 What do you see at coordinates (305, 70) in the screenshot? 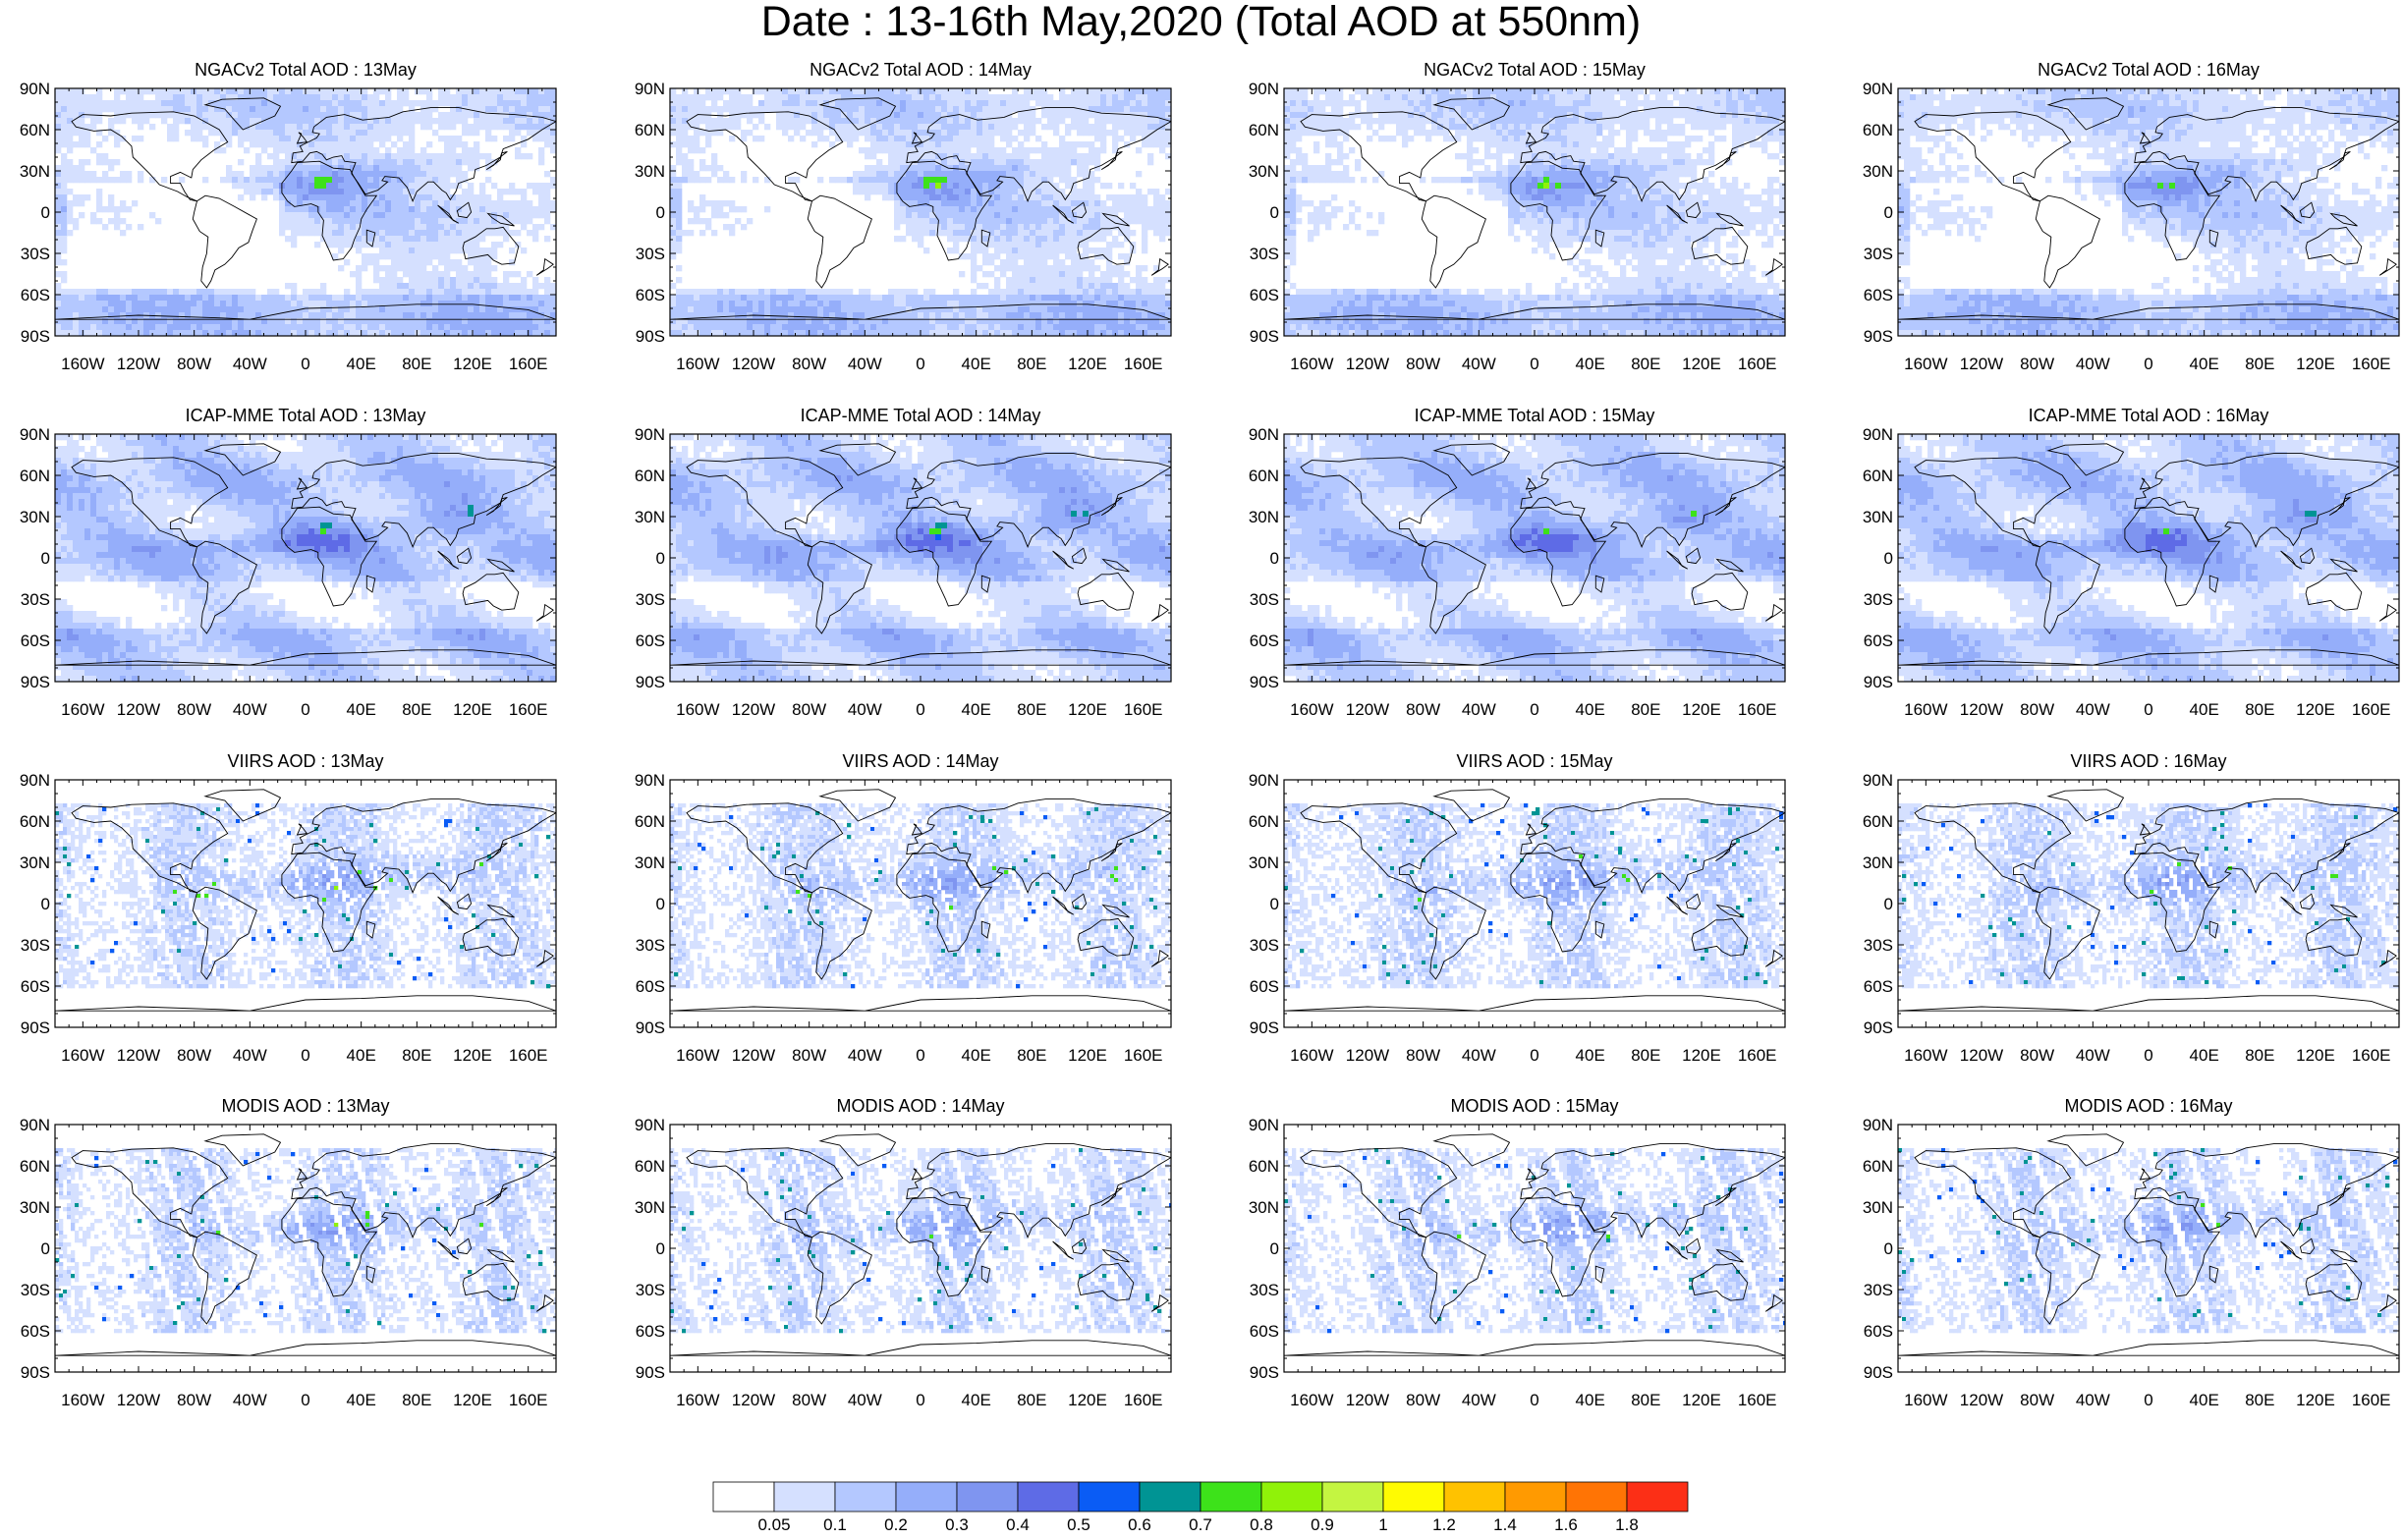
I see `panel-title: NGACv2 Total AOD : 13May` at bounding box center [305, 70].